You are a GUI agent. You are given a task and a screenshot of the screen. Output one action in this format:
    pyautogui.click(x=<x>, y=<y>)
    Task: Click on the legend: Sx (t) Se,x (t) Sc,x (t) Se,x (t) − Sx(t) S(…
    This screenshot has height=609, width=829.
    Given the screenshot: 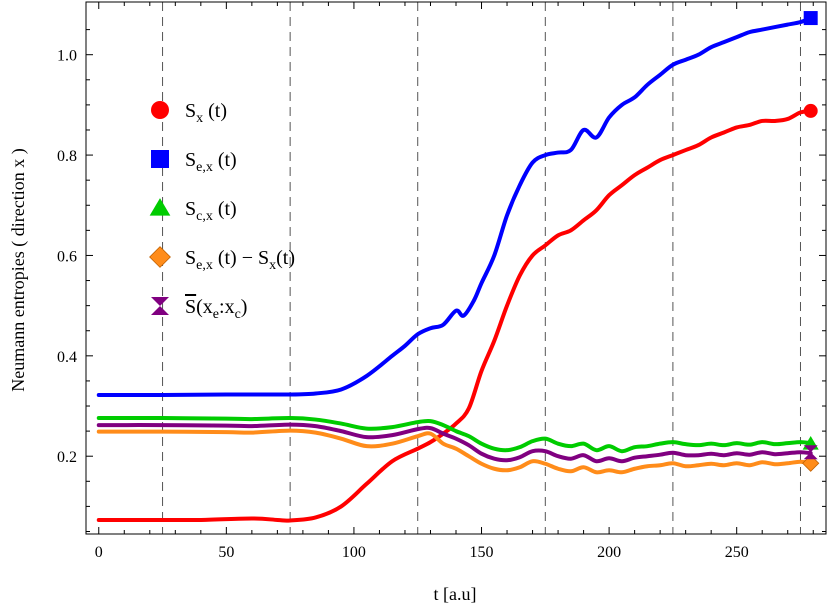 What is the action you would take?
    pyautogui.click(x=222, y=211)
    